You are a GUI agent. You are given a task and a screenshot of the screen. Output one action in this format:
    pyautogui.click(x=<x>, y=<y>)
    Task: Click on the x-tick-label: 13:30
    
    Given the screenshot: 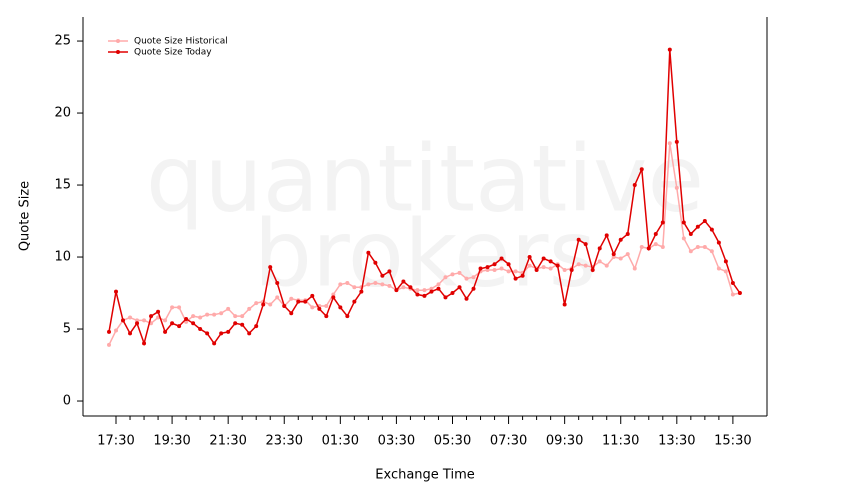 What is the action you would take?
    pyautogui.click(x=676, y=441)
    